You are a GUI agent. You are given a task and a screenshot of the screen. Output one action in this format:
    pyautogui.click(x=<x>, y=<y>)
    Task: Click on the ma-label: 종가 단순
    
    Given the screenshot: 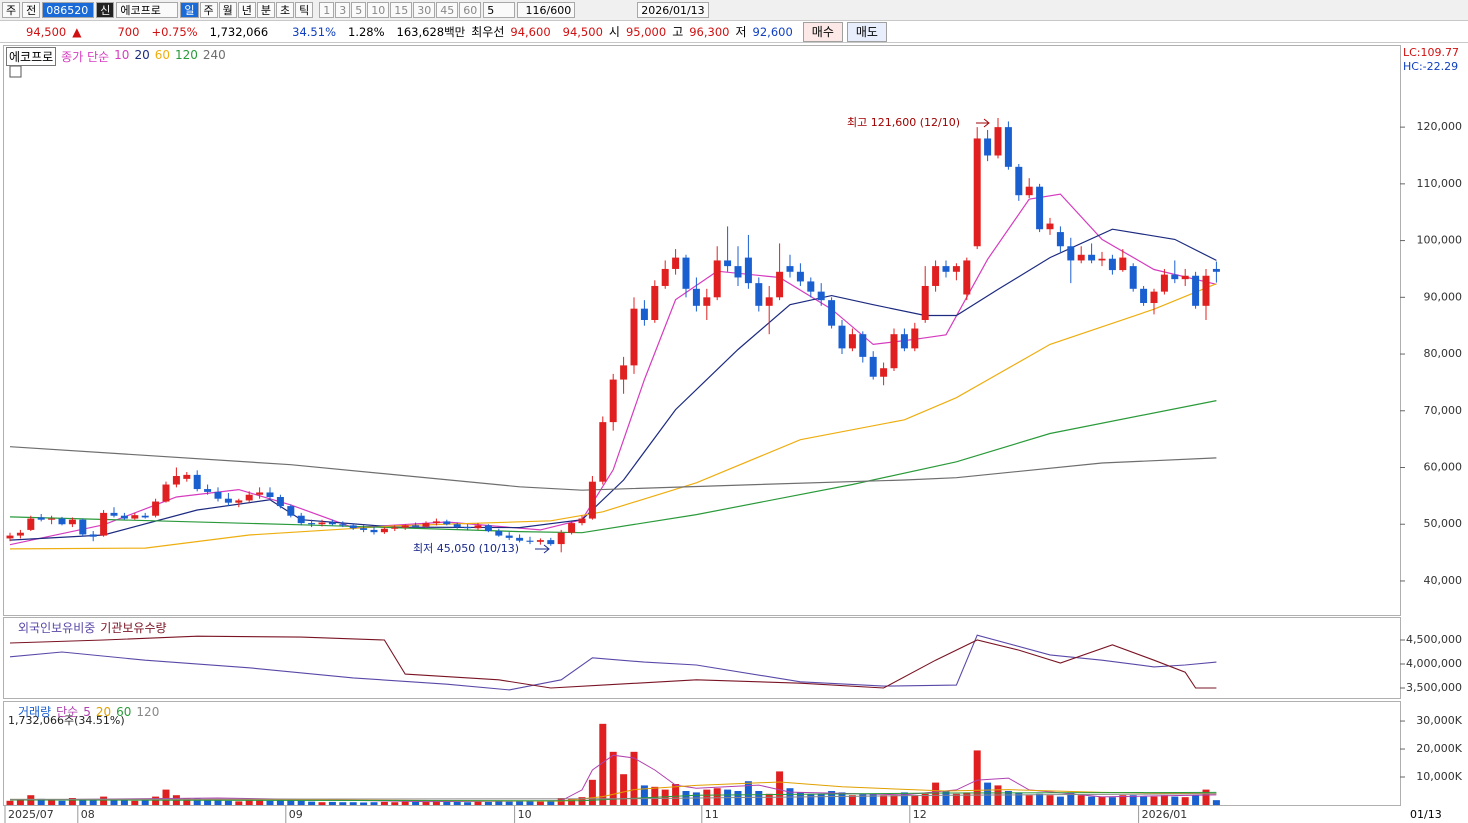 What is the action you would take?
    pyautogui.click(x=85, y=57)
    